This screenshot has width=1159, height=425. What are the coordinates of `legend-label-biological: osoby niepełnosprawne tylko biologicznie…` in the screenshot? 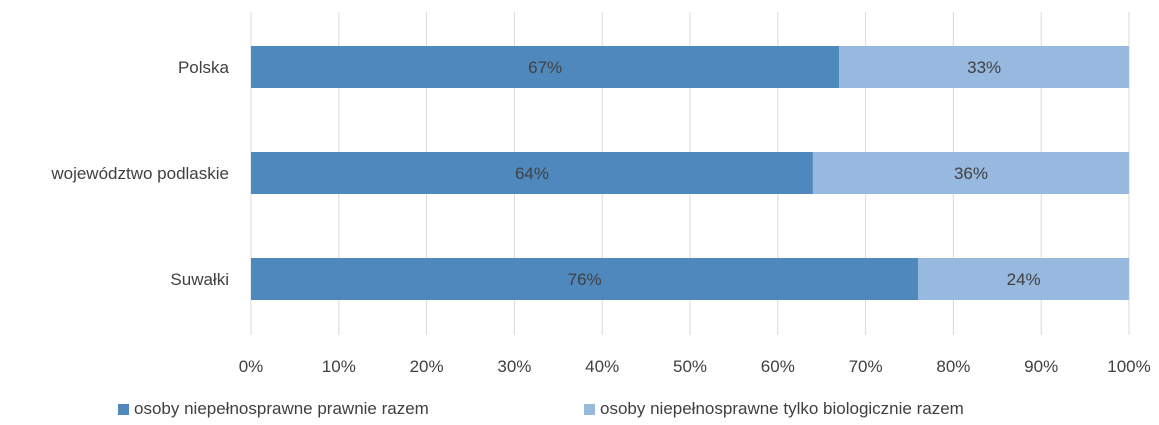 It's located at (782, 408).